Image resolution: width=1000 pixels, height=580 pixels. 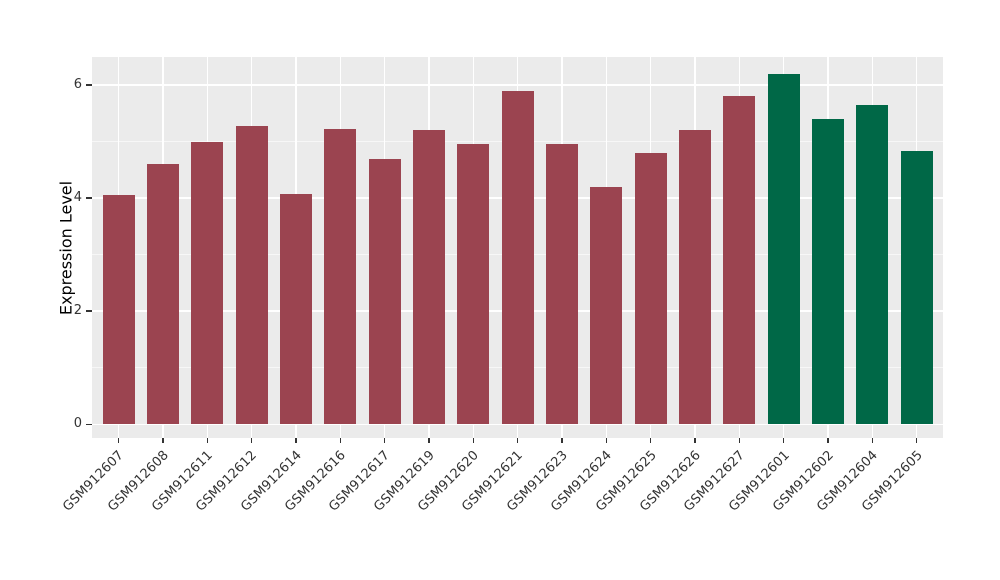 I want to click on x-tick-mark-GSM912621, so click(x=517, y=440).